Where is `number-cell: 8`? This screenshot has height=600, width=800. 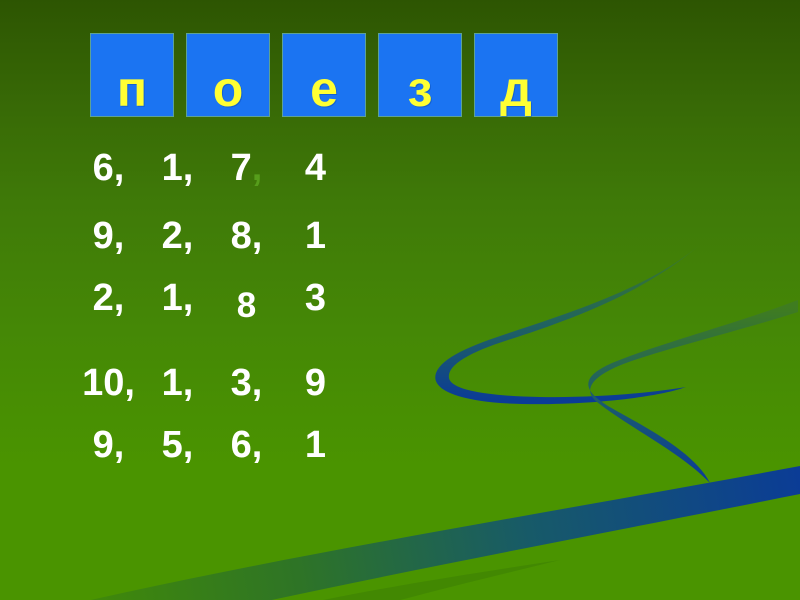 number-cell: 8 is located at coordinates (246, 301).